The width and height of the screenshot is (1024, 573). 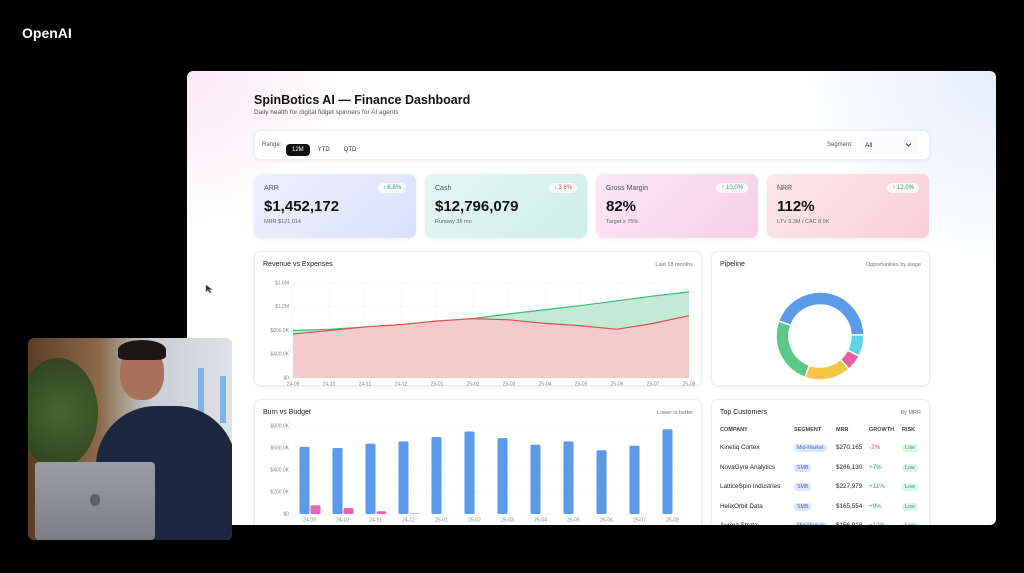 What do you see at coordinates (573, 520) in the screenshot?
I see `x-tick-label: 25-05` at bounding box center [573, 520].